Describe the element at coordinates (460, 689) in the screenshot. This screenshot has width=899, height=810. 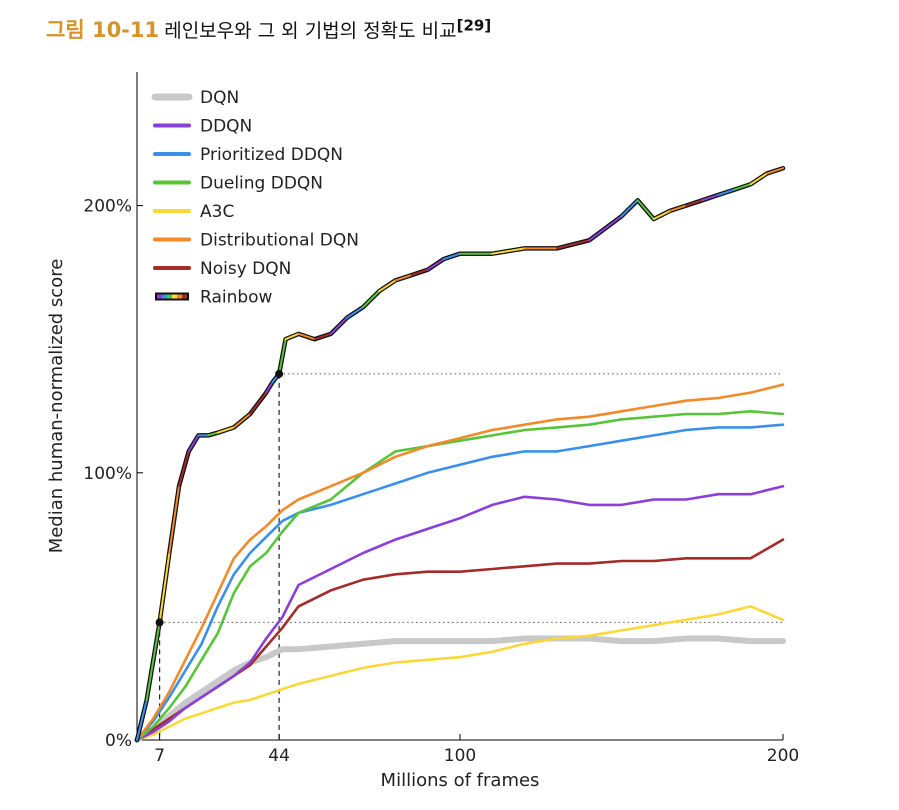
I see `series-line-dqn` at that location.